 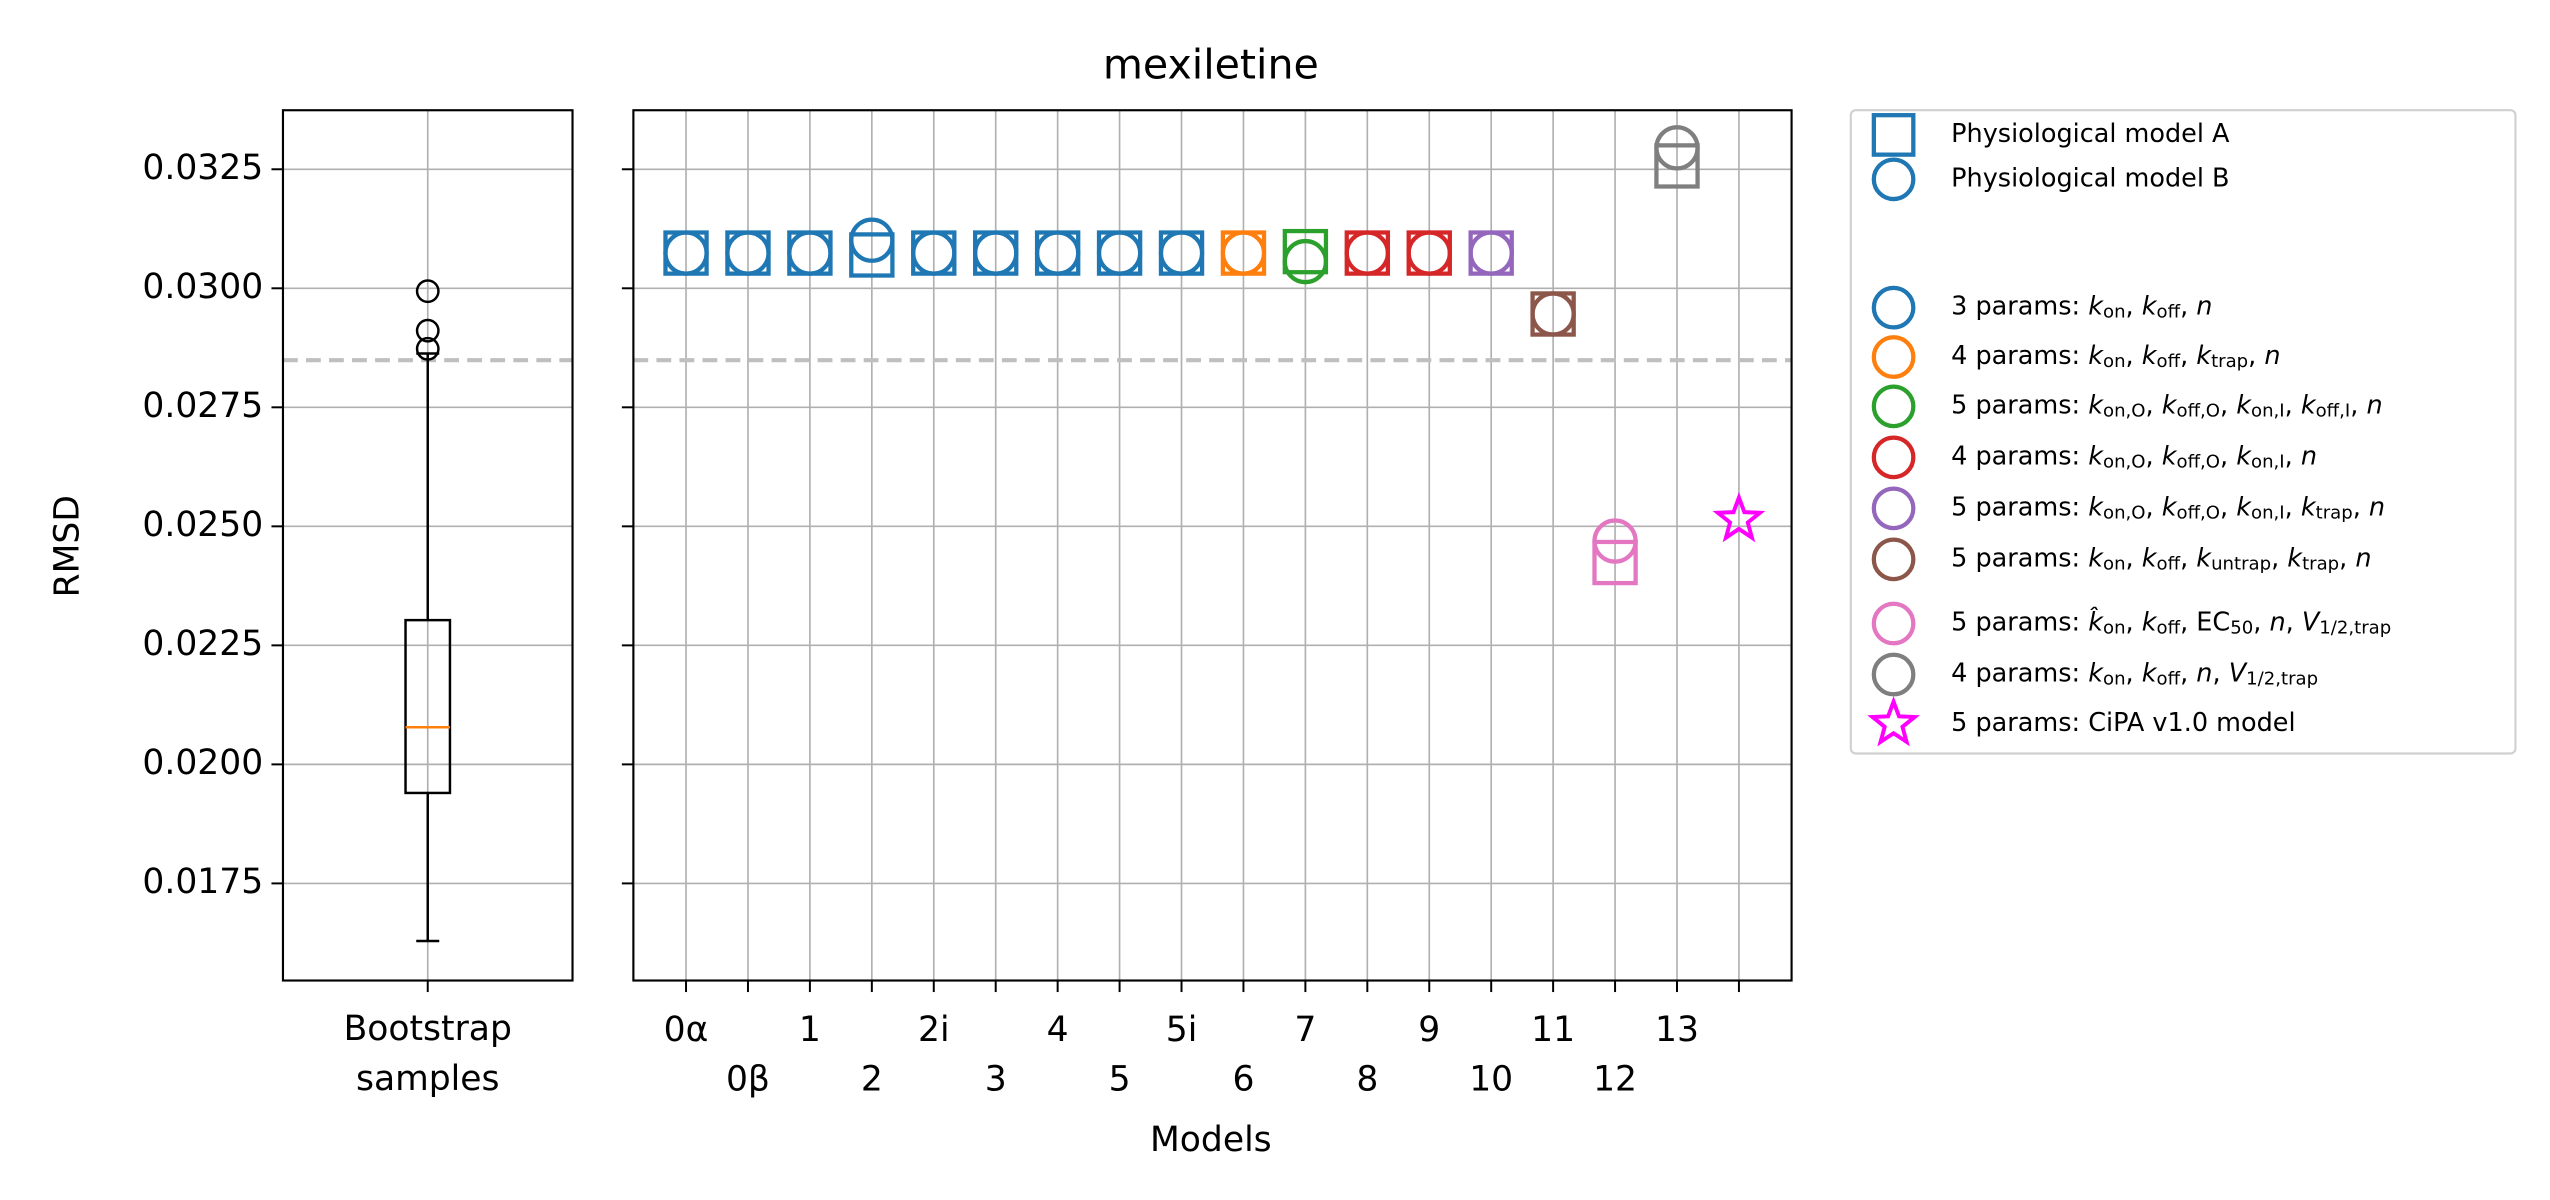 I want to click on legend-label: 5 params: k̂on, koff, EC50, n, V1/2,trap, so click(x=2171, y=623).